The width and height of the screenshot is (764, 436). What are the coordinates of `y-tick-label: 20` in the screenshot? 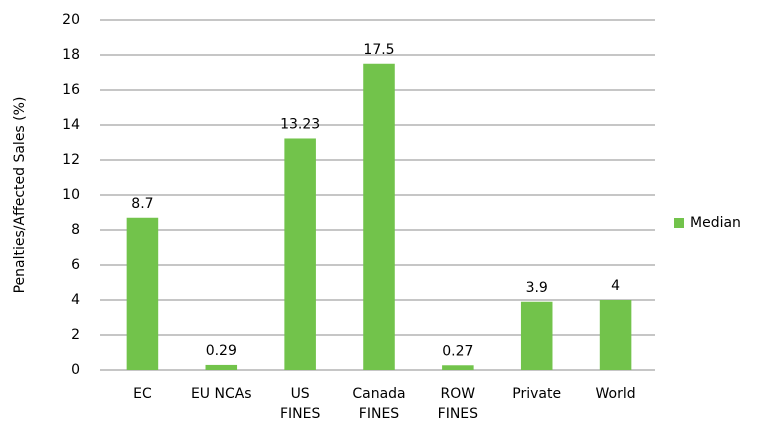 It's located at (71, 20).